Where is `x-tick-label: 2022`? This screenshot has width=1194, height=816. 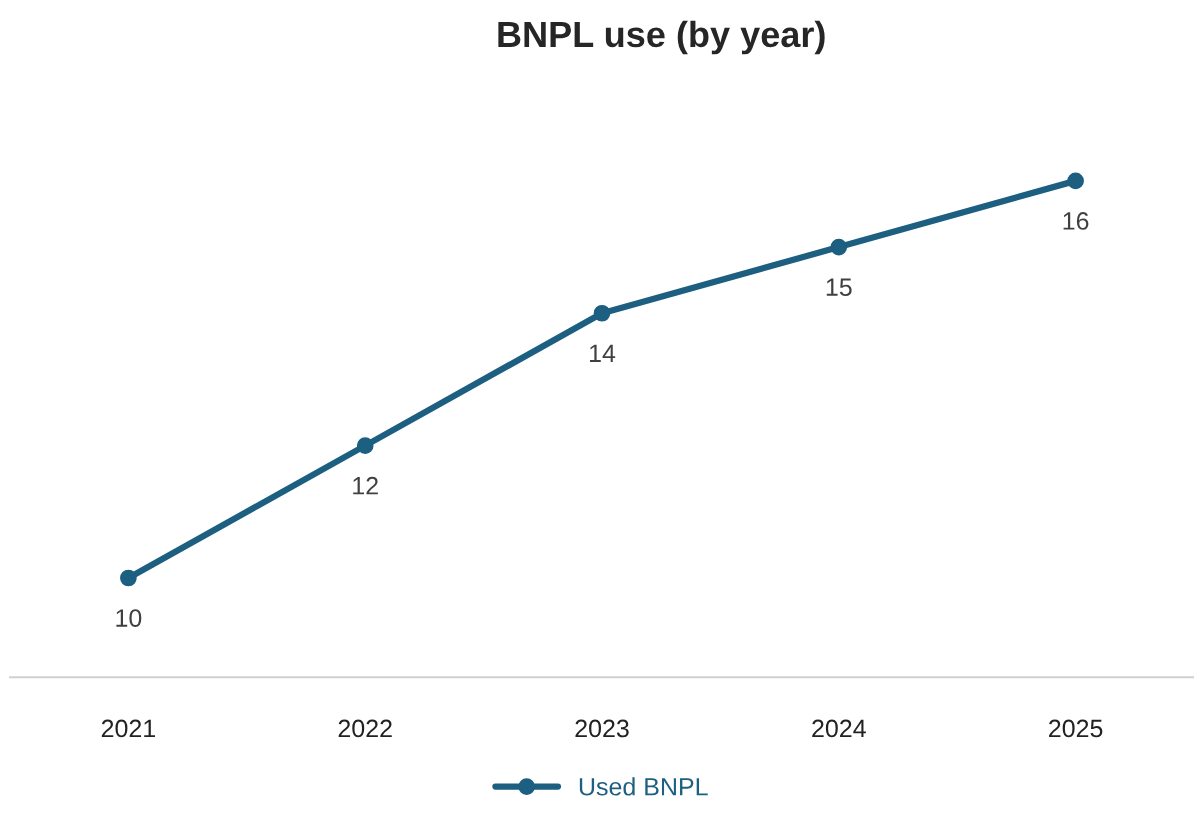 x-tick-label: 2022 is located at coordinates (365, 728).